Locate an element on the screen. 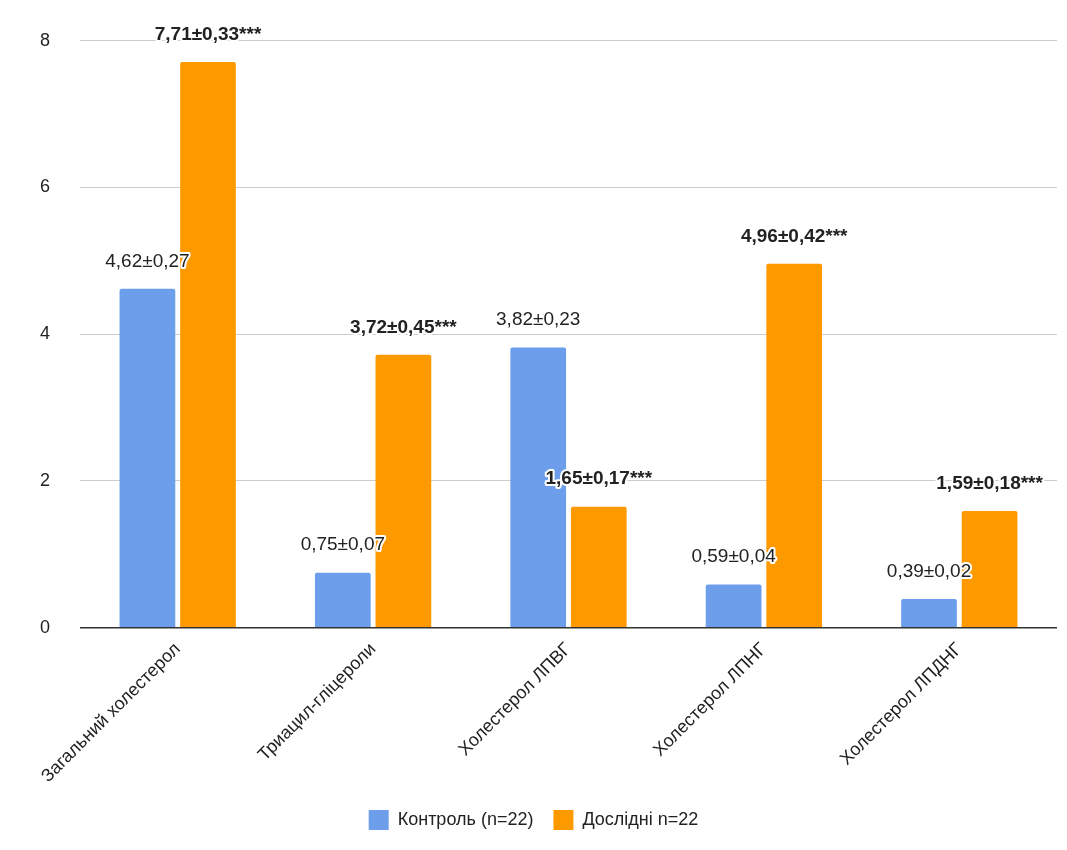 This screenshot has height=850, width=1067. data-label: 4,96±0,42*** is located at coordinates (794, 235).